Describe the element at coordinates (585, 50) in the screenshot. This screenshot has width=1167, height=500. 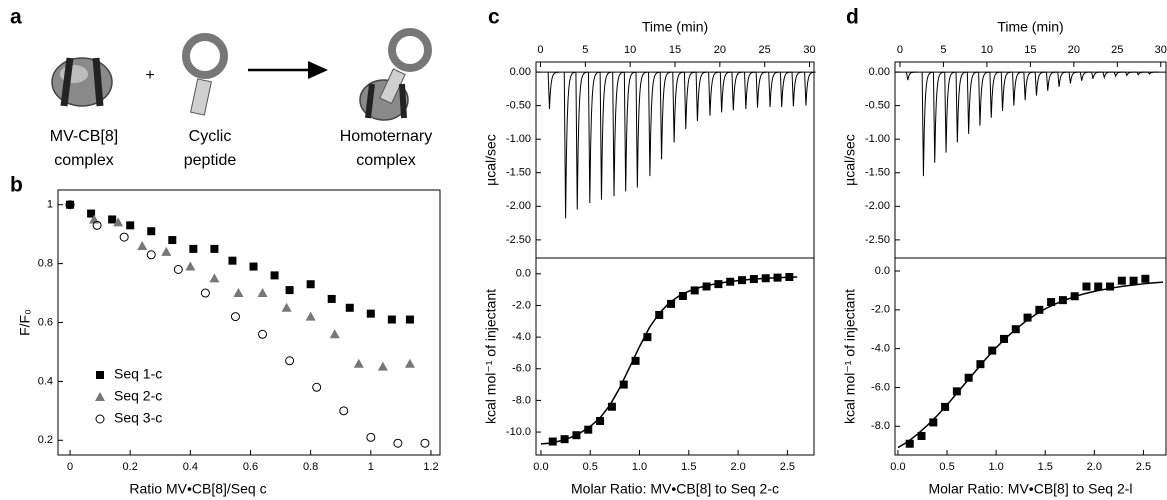
I see `x-tick-label: 5` at that location.